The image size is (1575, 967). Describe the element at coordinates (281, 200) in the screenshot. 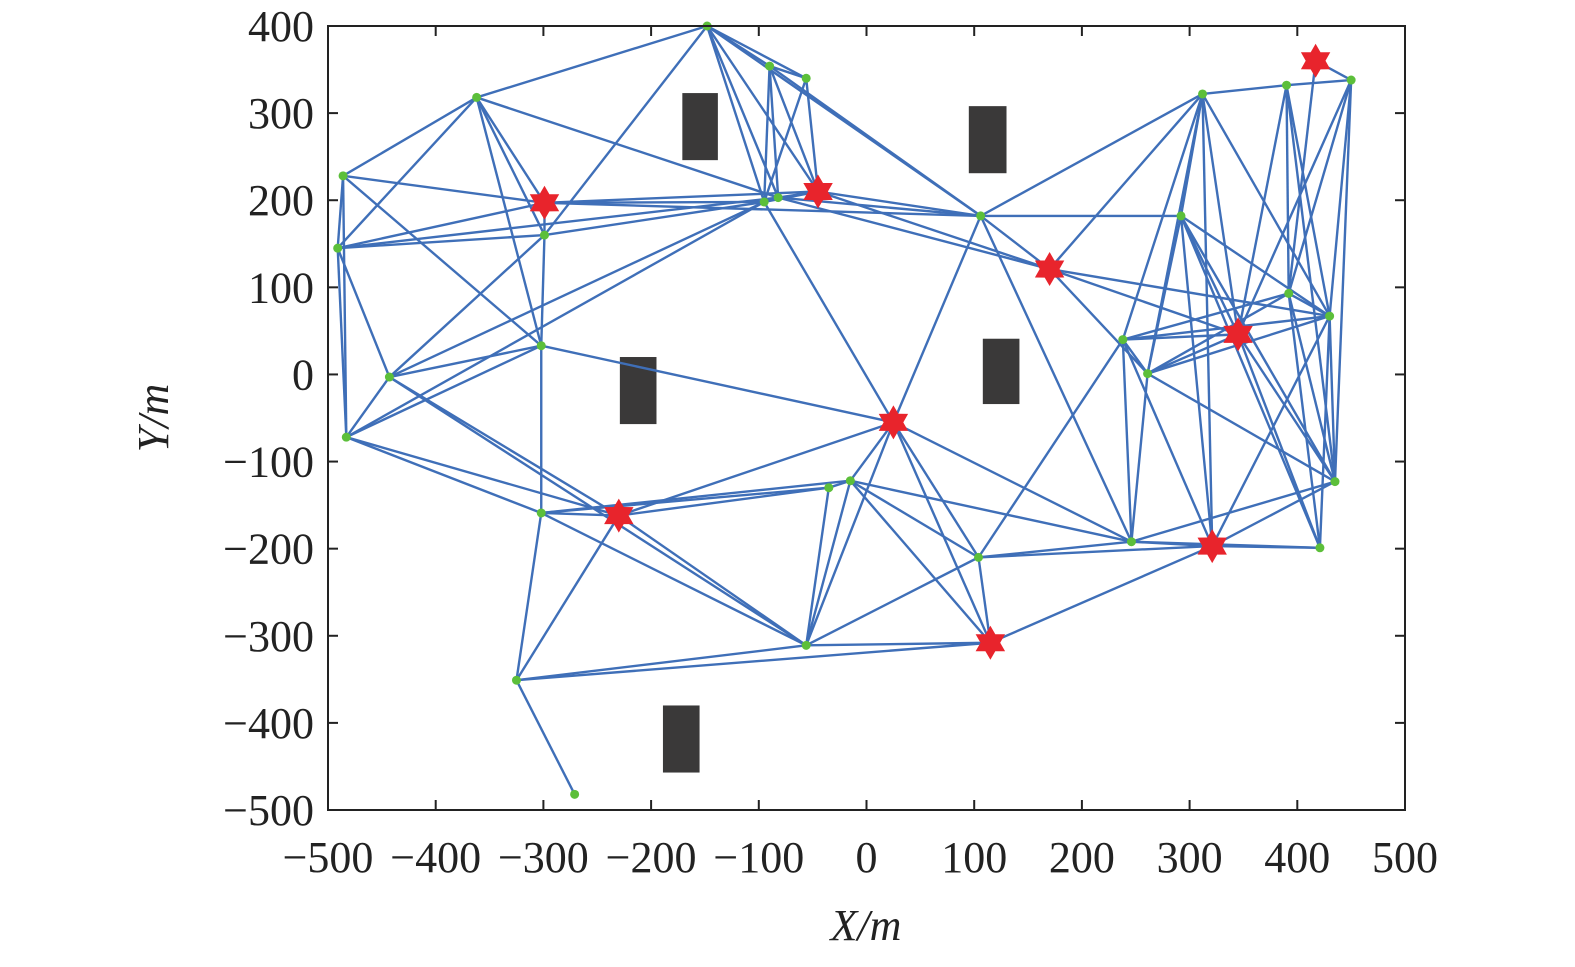

I see `y-tick-label: 200` at that location.